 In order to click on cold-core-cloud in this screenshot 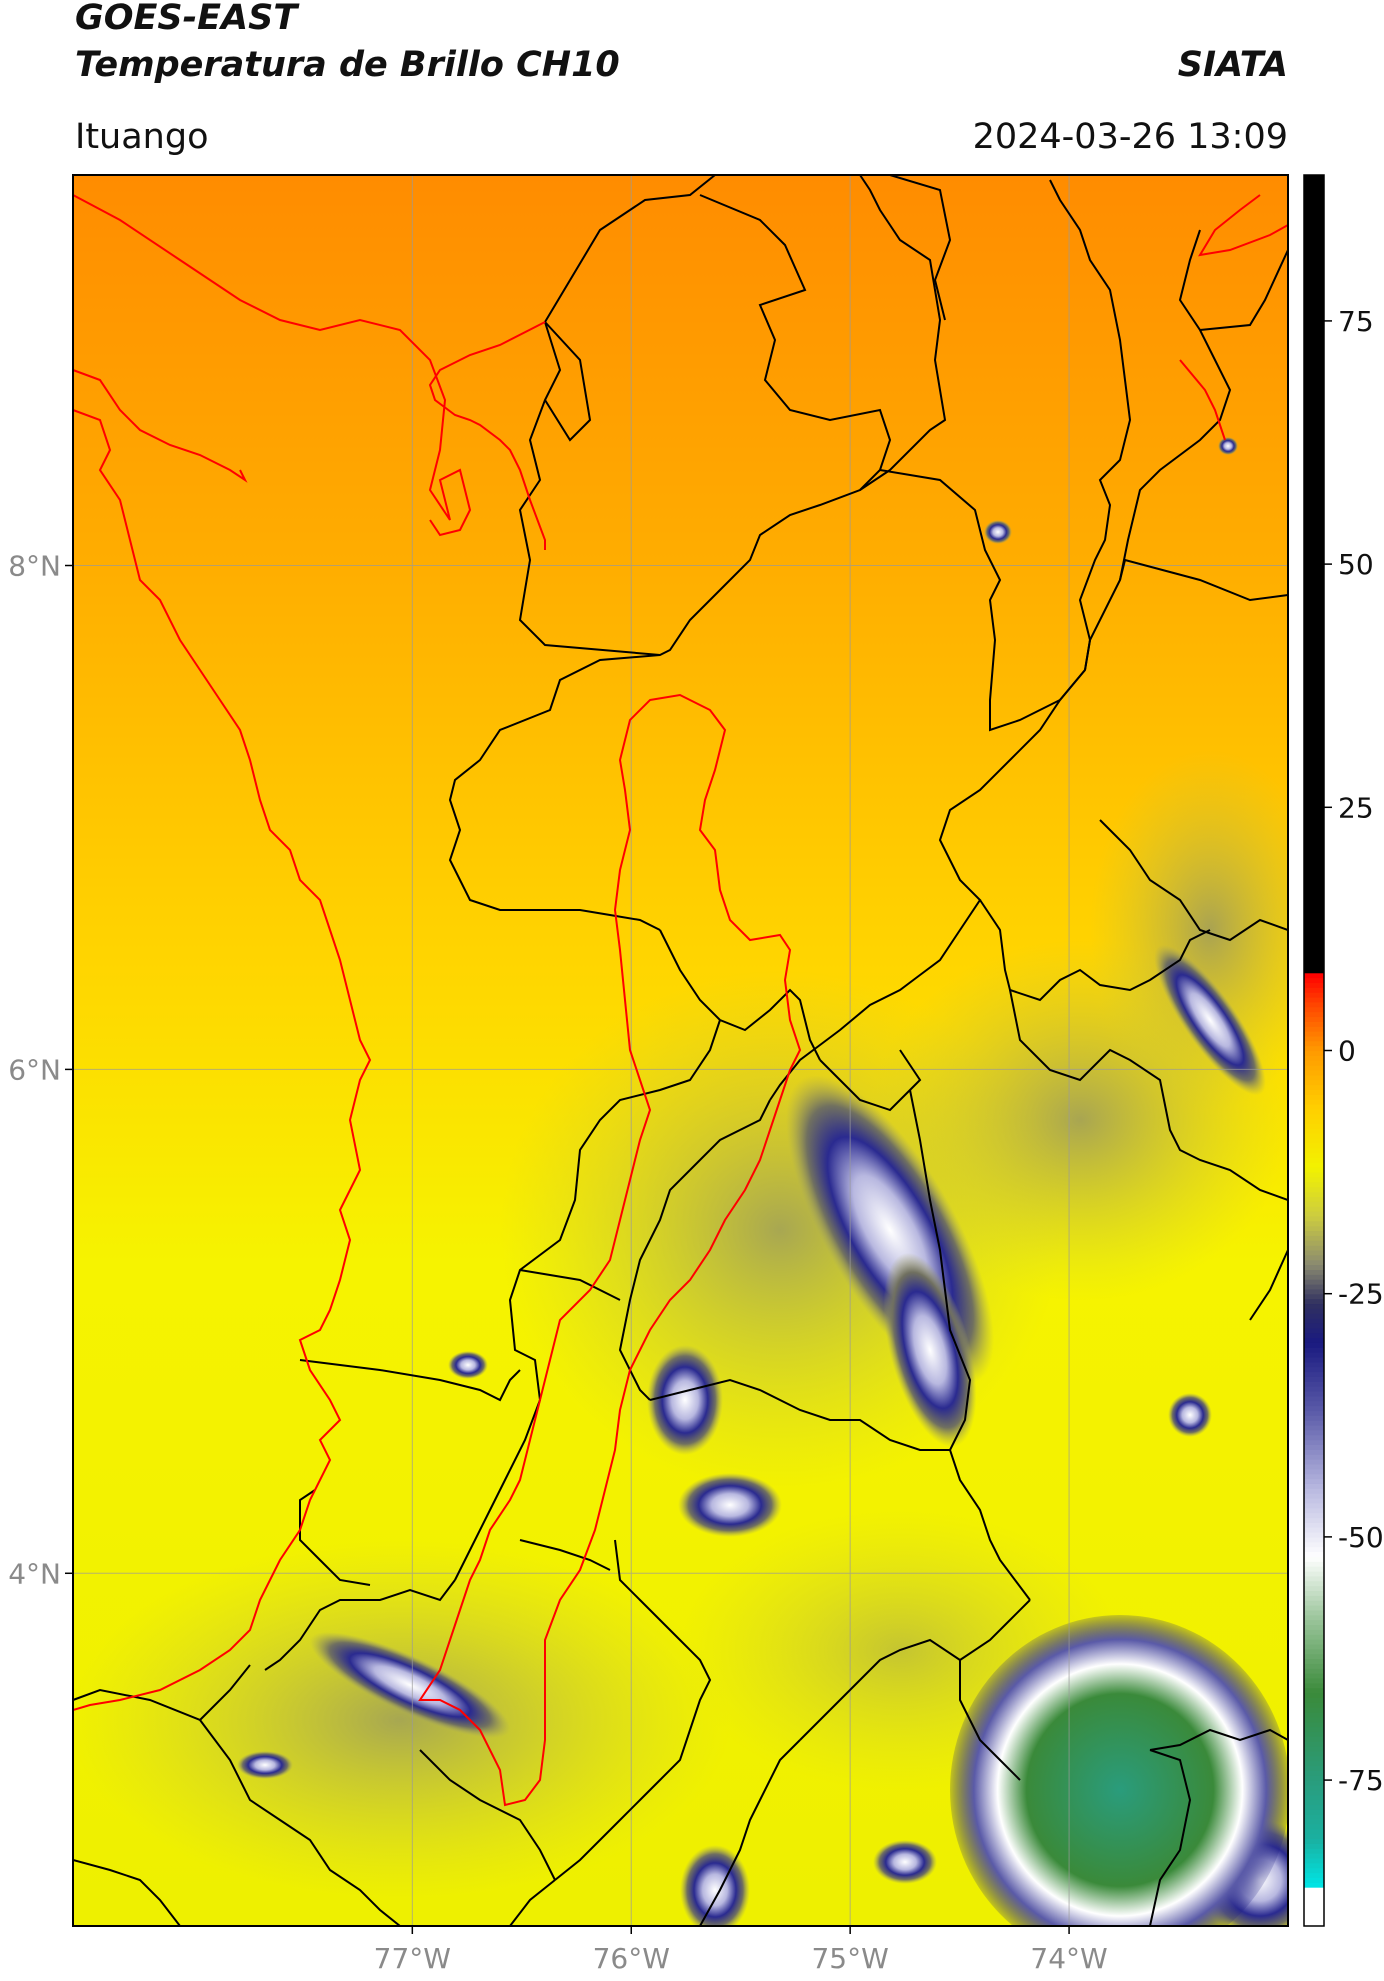, I will do `click(1119, 1770)`.